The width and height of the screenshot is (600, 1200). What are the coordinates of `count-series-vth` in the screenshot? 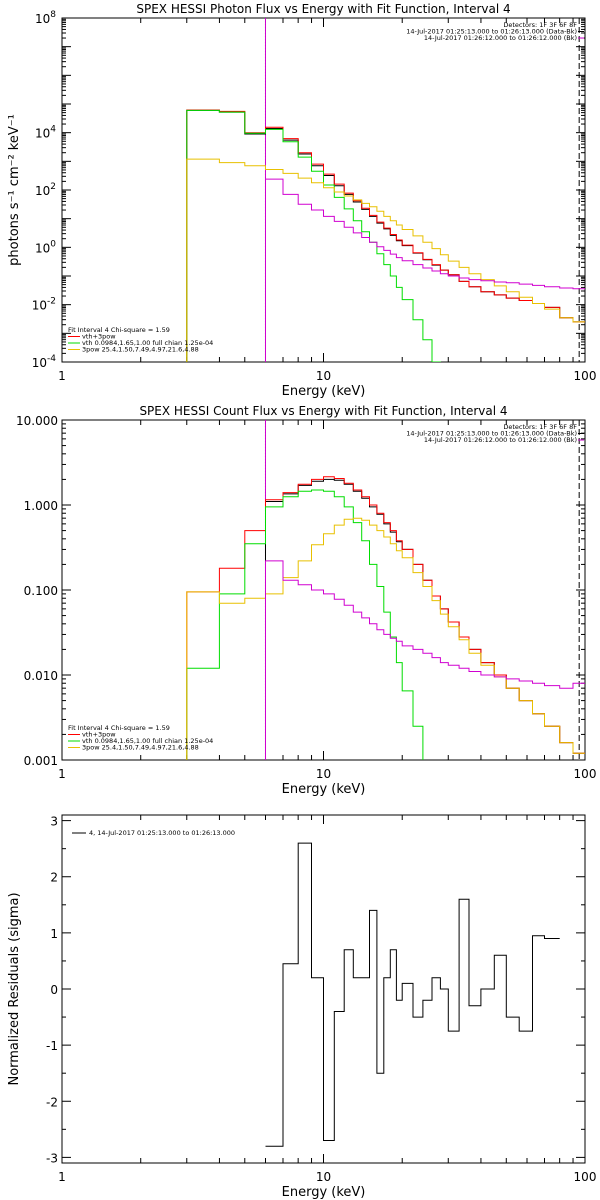 It's located at (305, 624).